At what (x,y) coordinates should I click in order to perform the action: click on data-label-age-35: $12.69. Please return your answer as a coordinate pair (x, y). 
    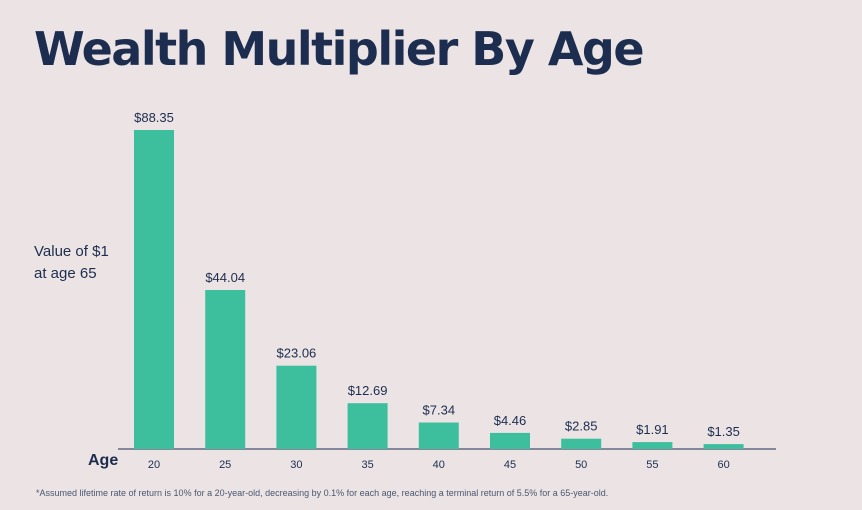
    Looking at the image, I should click on (368, 390).